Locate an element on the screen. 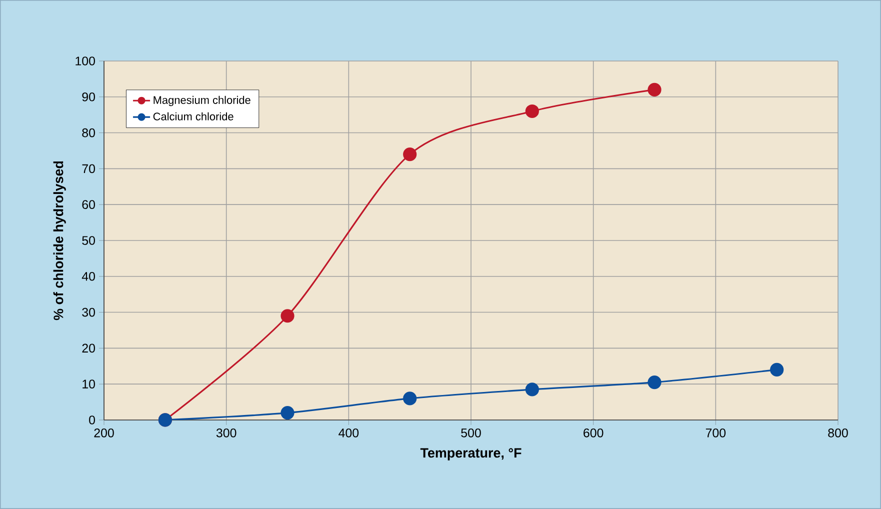 The height and width of the screenshot is (509, 881). x-tick-label: 700 is located at coordinates (716, 433).